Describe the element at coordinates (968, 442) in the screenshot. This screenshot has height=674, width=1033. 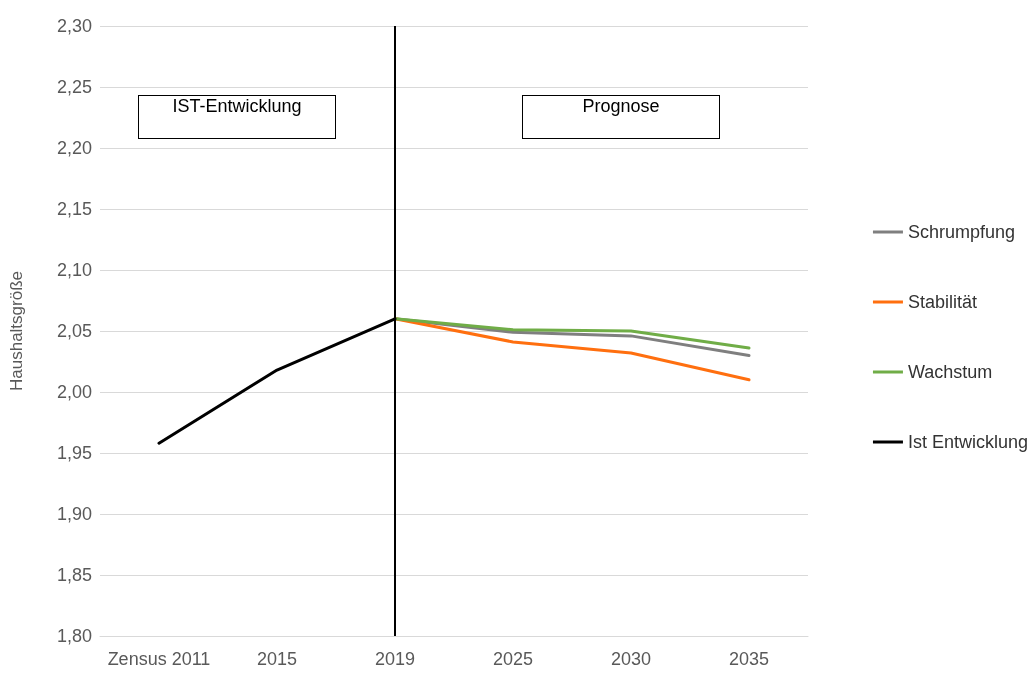
I see `legend-label: Ist Entwicklung` at that location.